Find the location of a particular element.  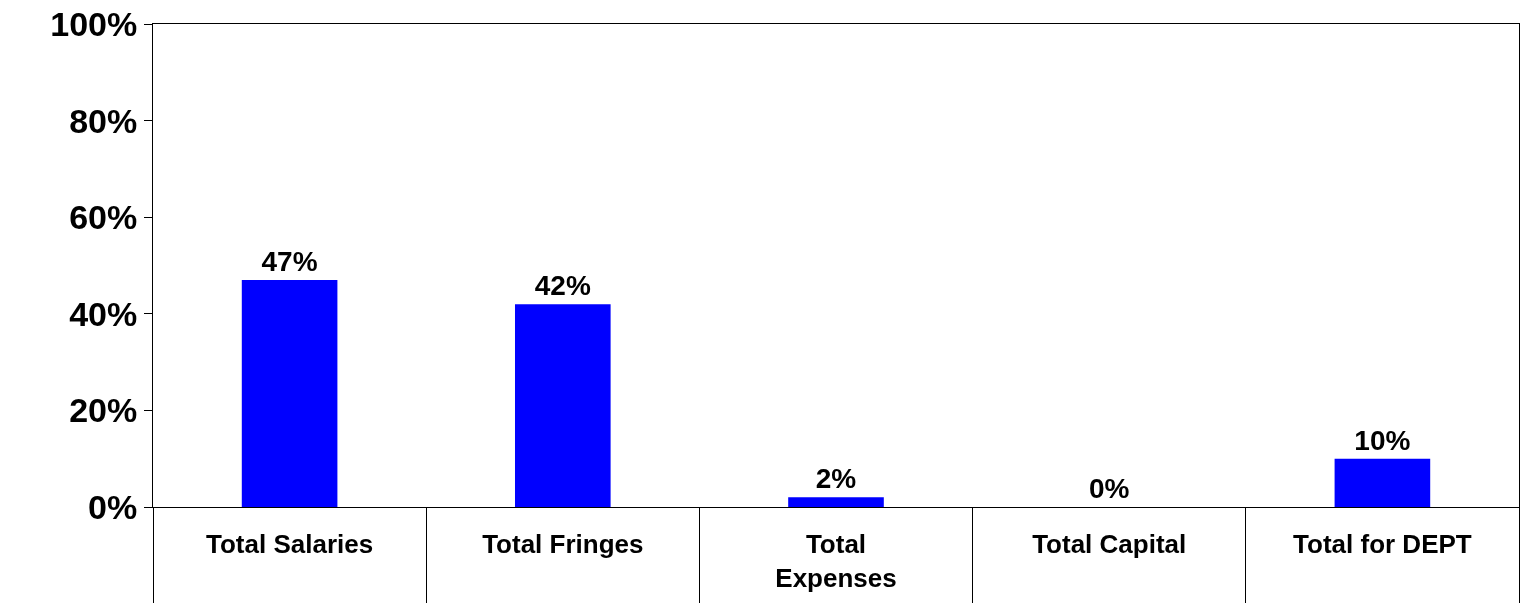

x-tick-label: Total for DEPT is located at coordinates (1382, 544).